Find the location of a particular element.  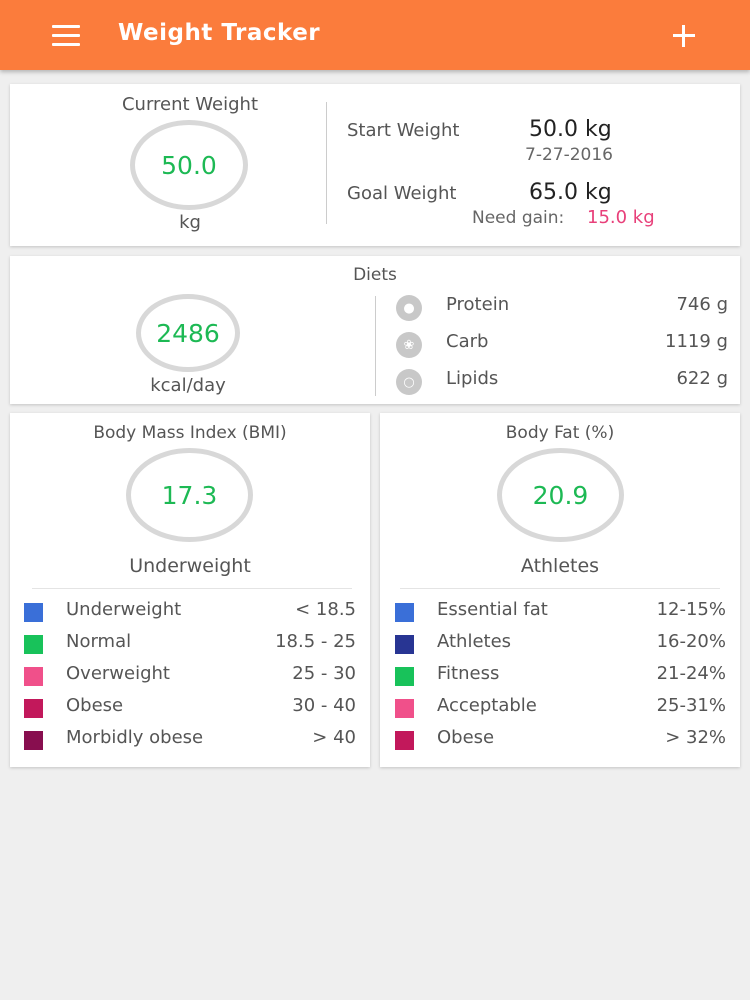

body-fat-divider is located at coordinates (560, 588).